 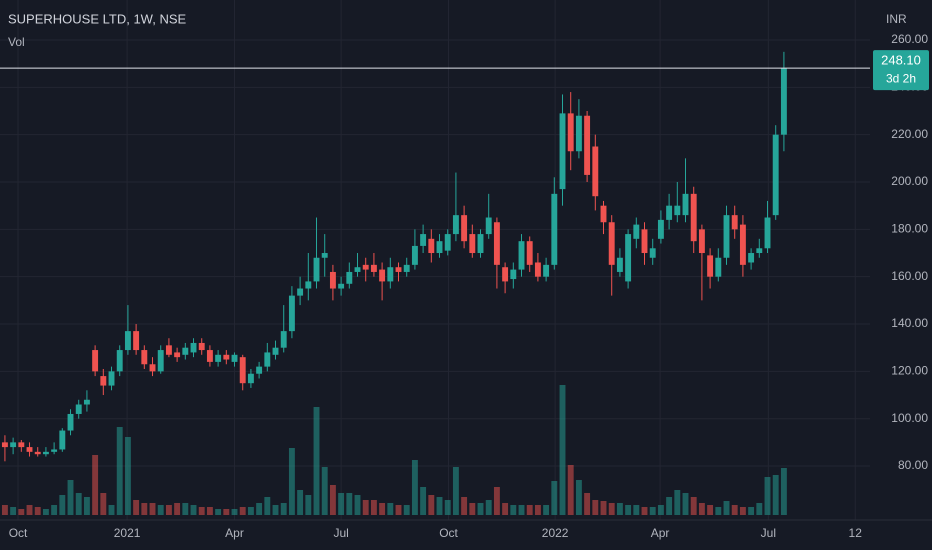 What do you see at coordinates (856, 533) in the screenshot?
I see `x-tick-label: 12` at bounding box center [856, 533].